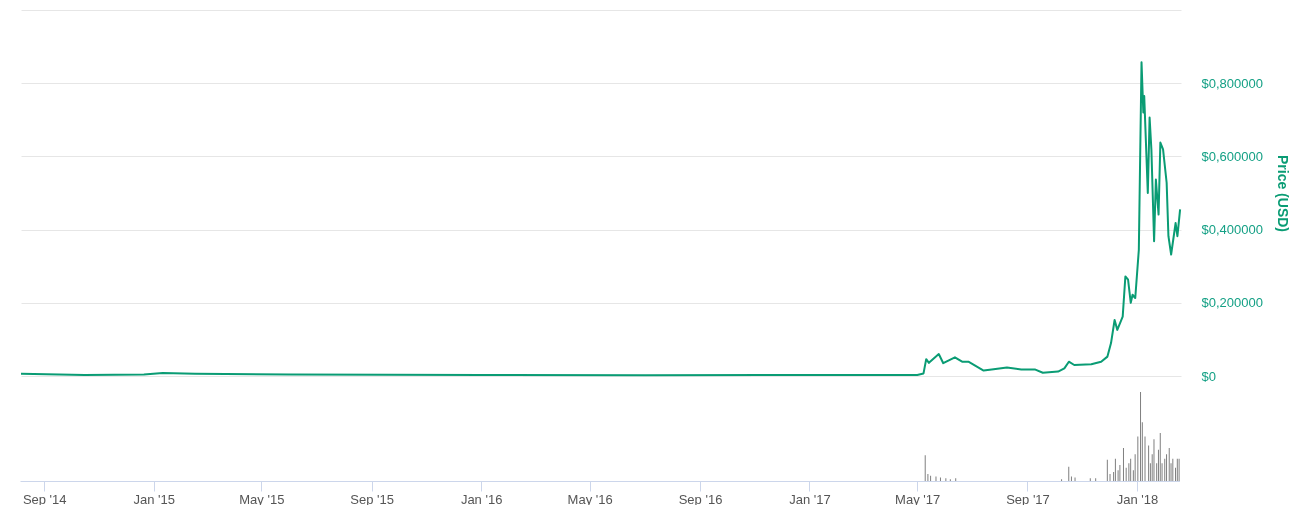  Describe the element at coordinates (1232, 303) in the screenshot. I see `y-tick-label: $0,200000` at that location.